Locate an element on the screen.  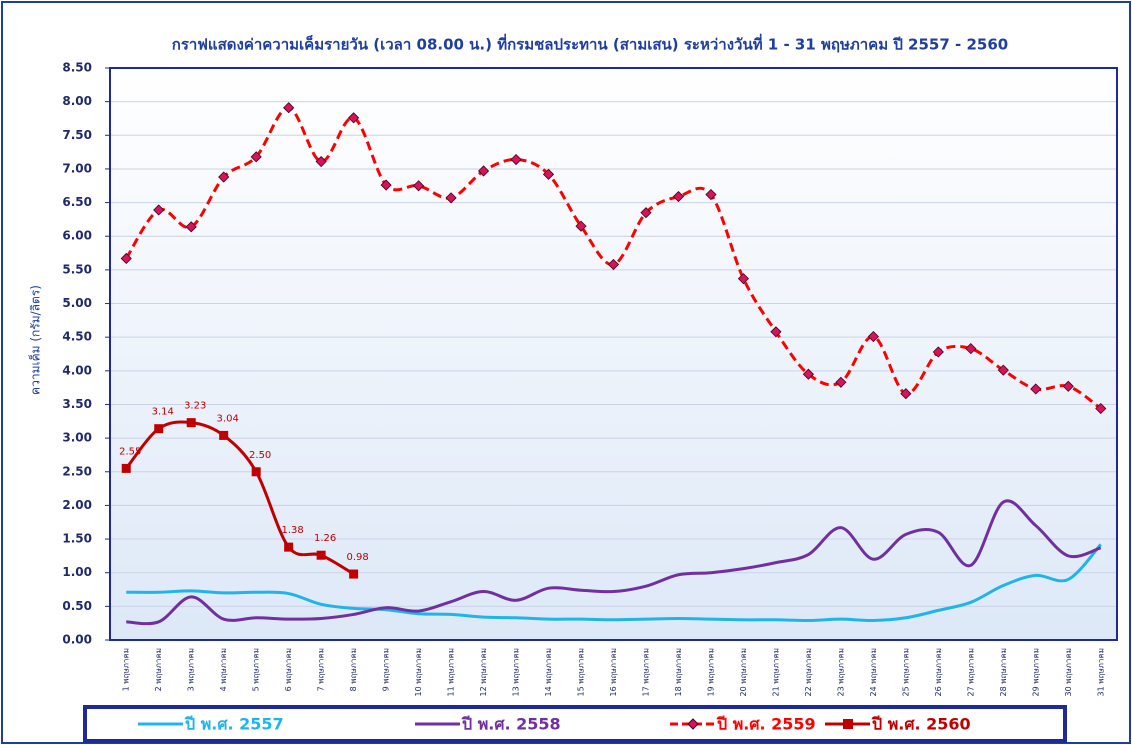
y-tick-label: 3.50 is located at coordinates (77, 404).